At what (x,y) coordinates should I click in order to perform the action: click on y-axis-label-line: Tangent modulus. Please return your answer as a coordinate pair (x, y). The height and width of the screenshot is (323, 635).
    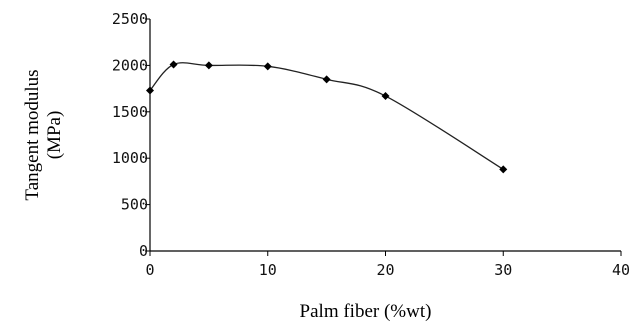
    Looking at the image, I should click on (32, 134).